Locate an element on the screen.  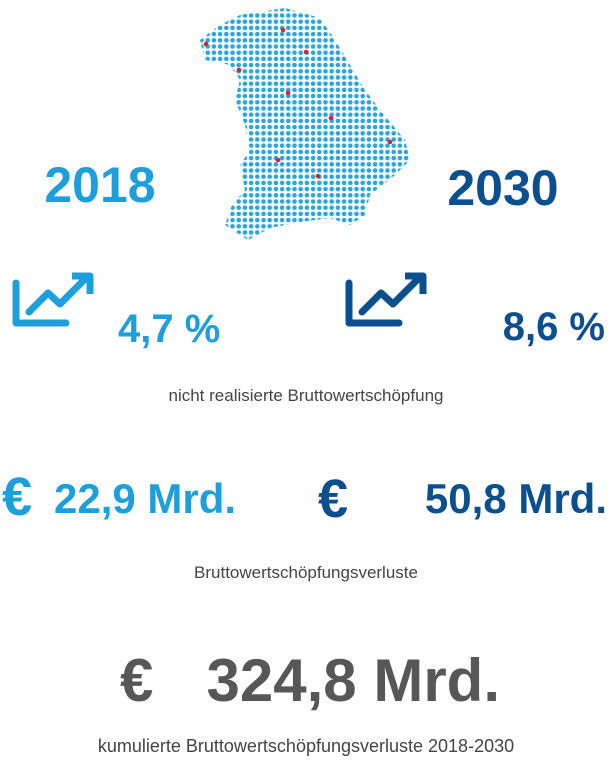
loss-caption: Bruttowertschöpfungsverluste is located at coordinates (306, 572).